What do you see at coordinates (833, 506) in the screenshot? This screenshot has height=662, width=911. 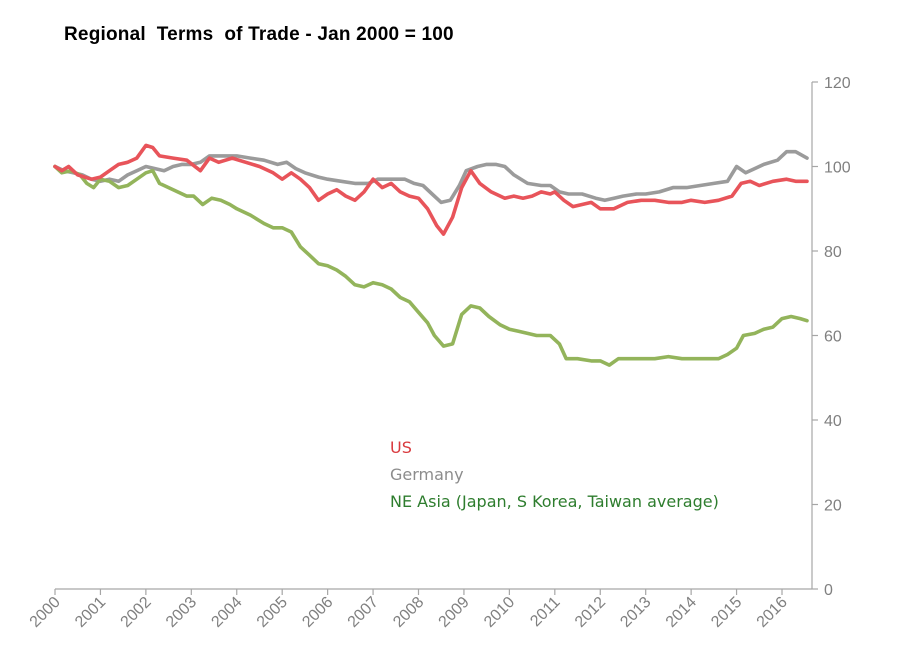 I see `y-tick-label: 20` at bounding box center [833, 506].